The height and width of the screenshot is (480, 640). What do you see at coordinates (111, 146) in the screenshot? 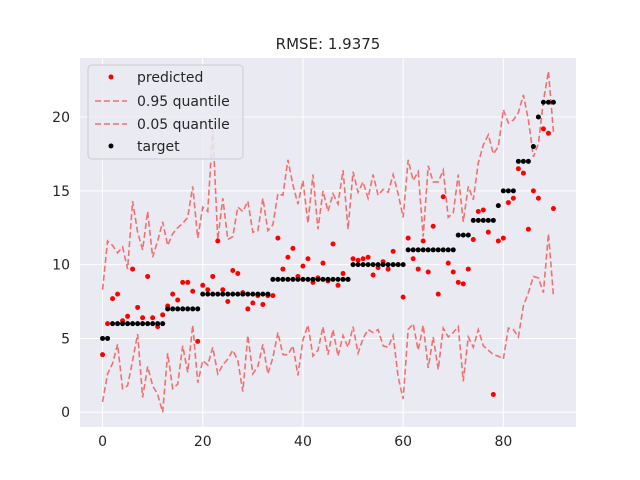
I see `legend-marker-target` at bounding box center [111, 146].